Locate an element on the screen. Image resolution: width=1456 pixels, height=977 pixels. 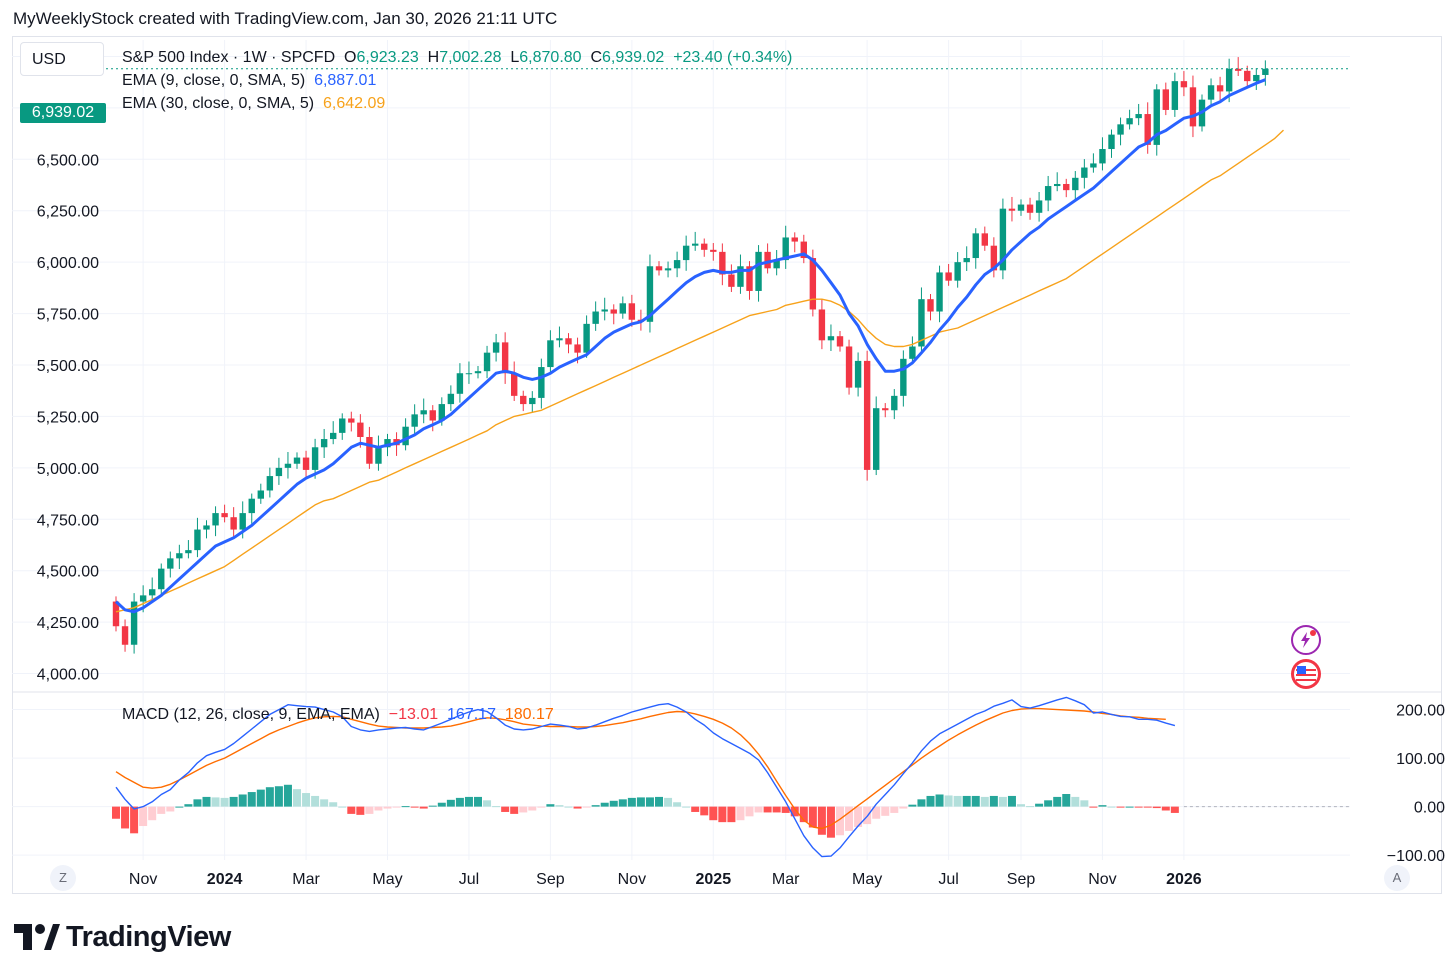
zoom-reset-button: Z is located at coordinates (63, 878).